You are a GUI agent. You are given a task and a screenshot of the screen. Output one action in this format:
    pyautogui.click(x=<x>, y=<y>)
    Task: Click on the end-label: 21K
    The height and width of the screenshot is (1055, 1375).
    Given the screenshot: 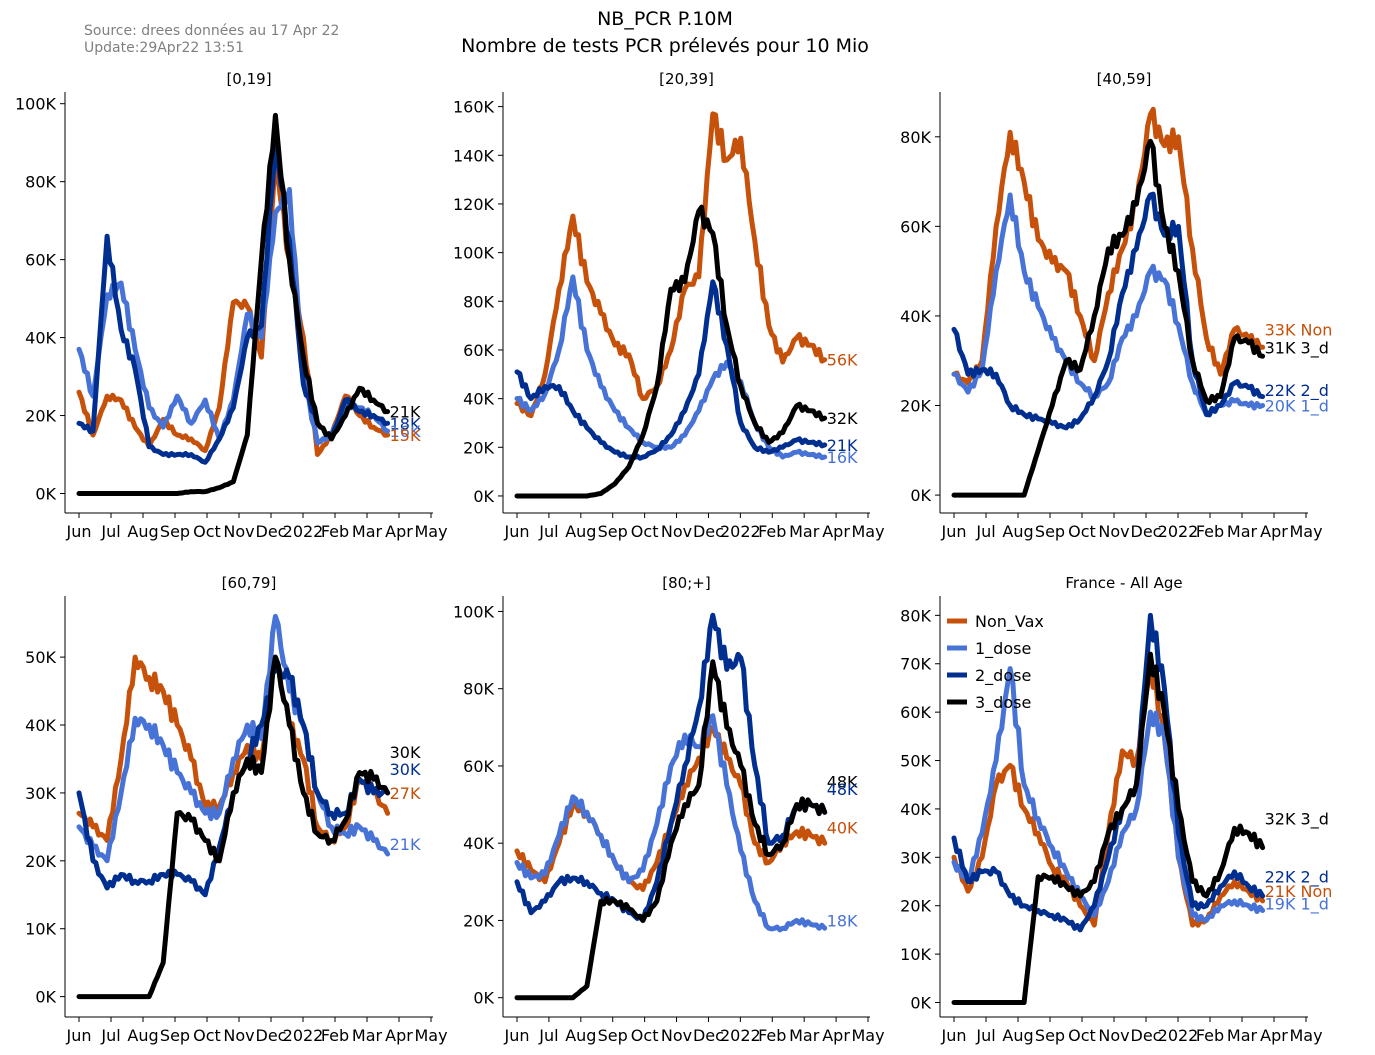 What is the action you would take?
    pyautogui.click(x=405, y=844)
    